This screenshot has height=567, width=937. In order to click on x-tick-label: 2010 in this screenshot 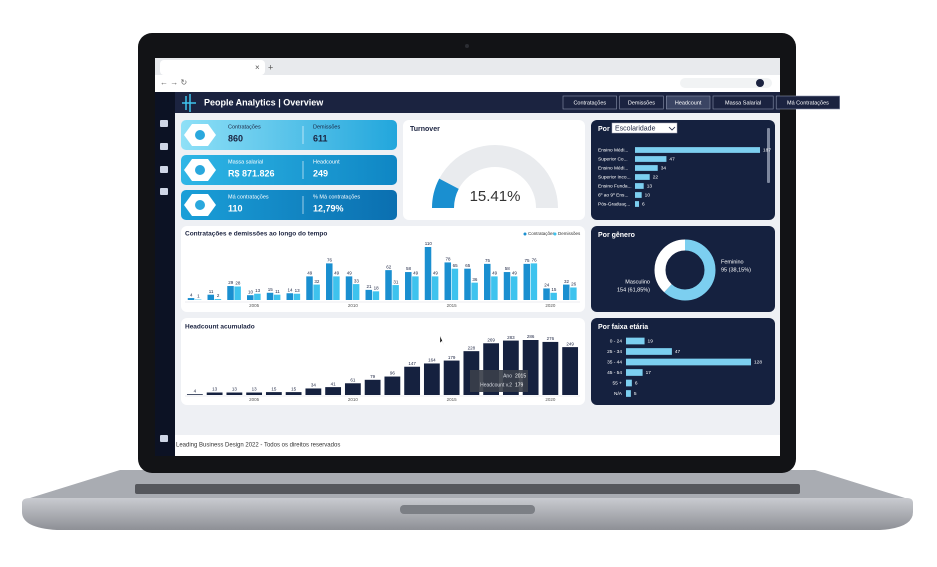, I will do `click(353, 305)`.